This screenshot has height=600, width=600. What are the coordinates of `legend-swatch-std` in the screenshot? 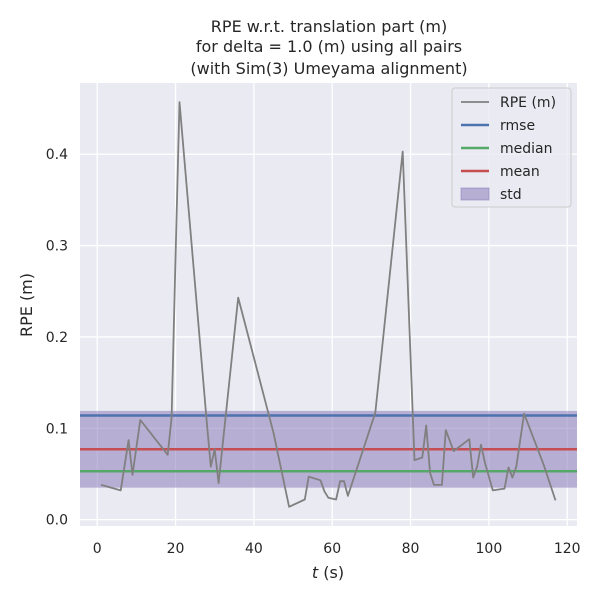 It's located at (475, 194).